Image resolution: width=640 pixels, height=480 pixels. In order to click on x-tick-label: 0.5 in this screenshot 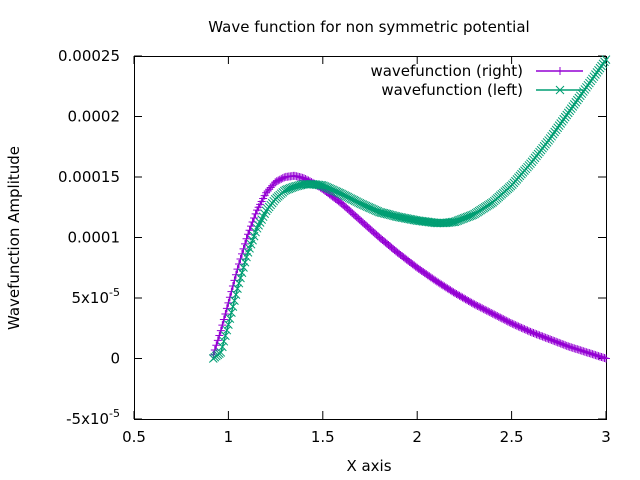, I will do `click(134, 437)`.